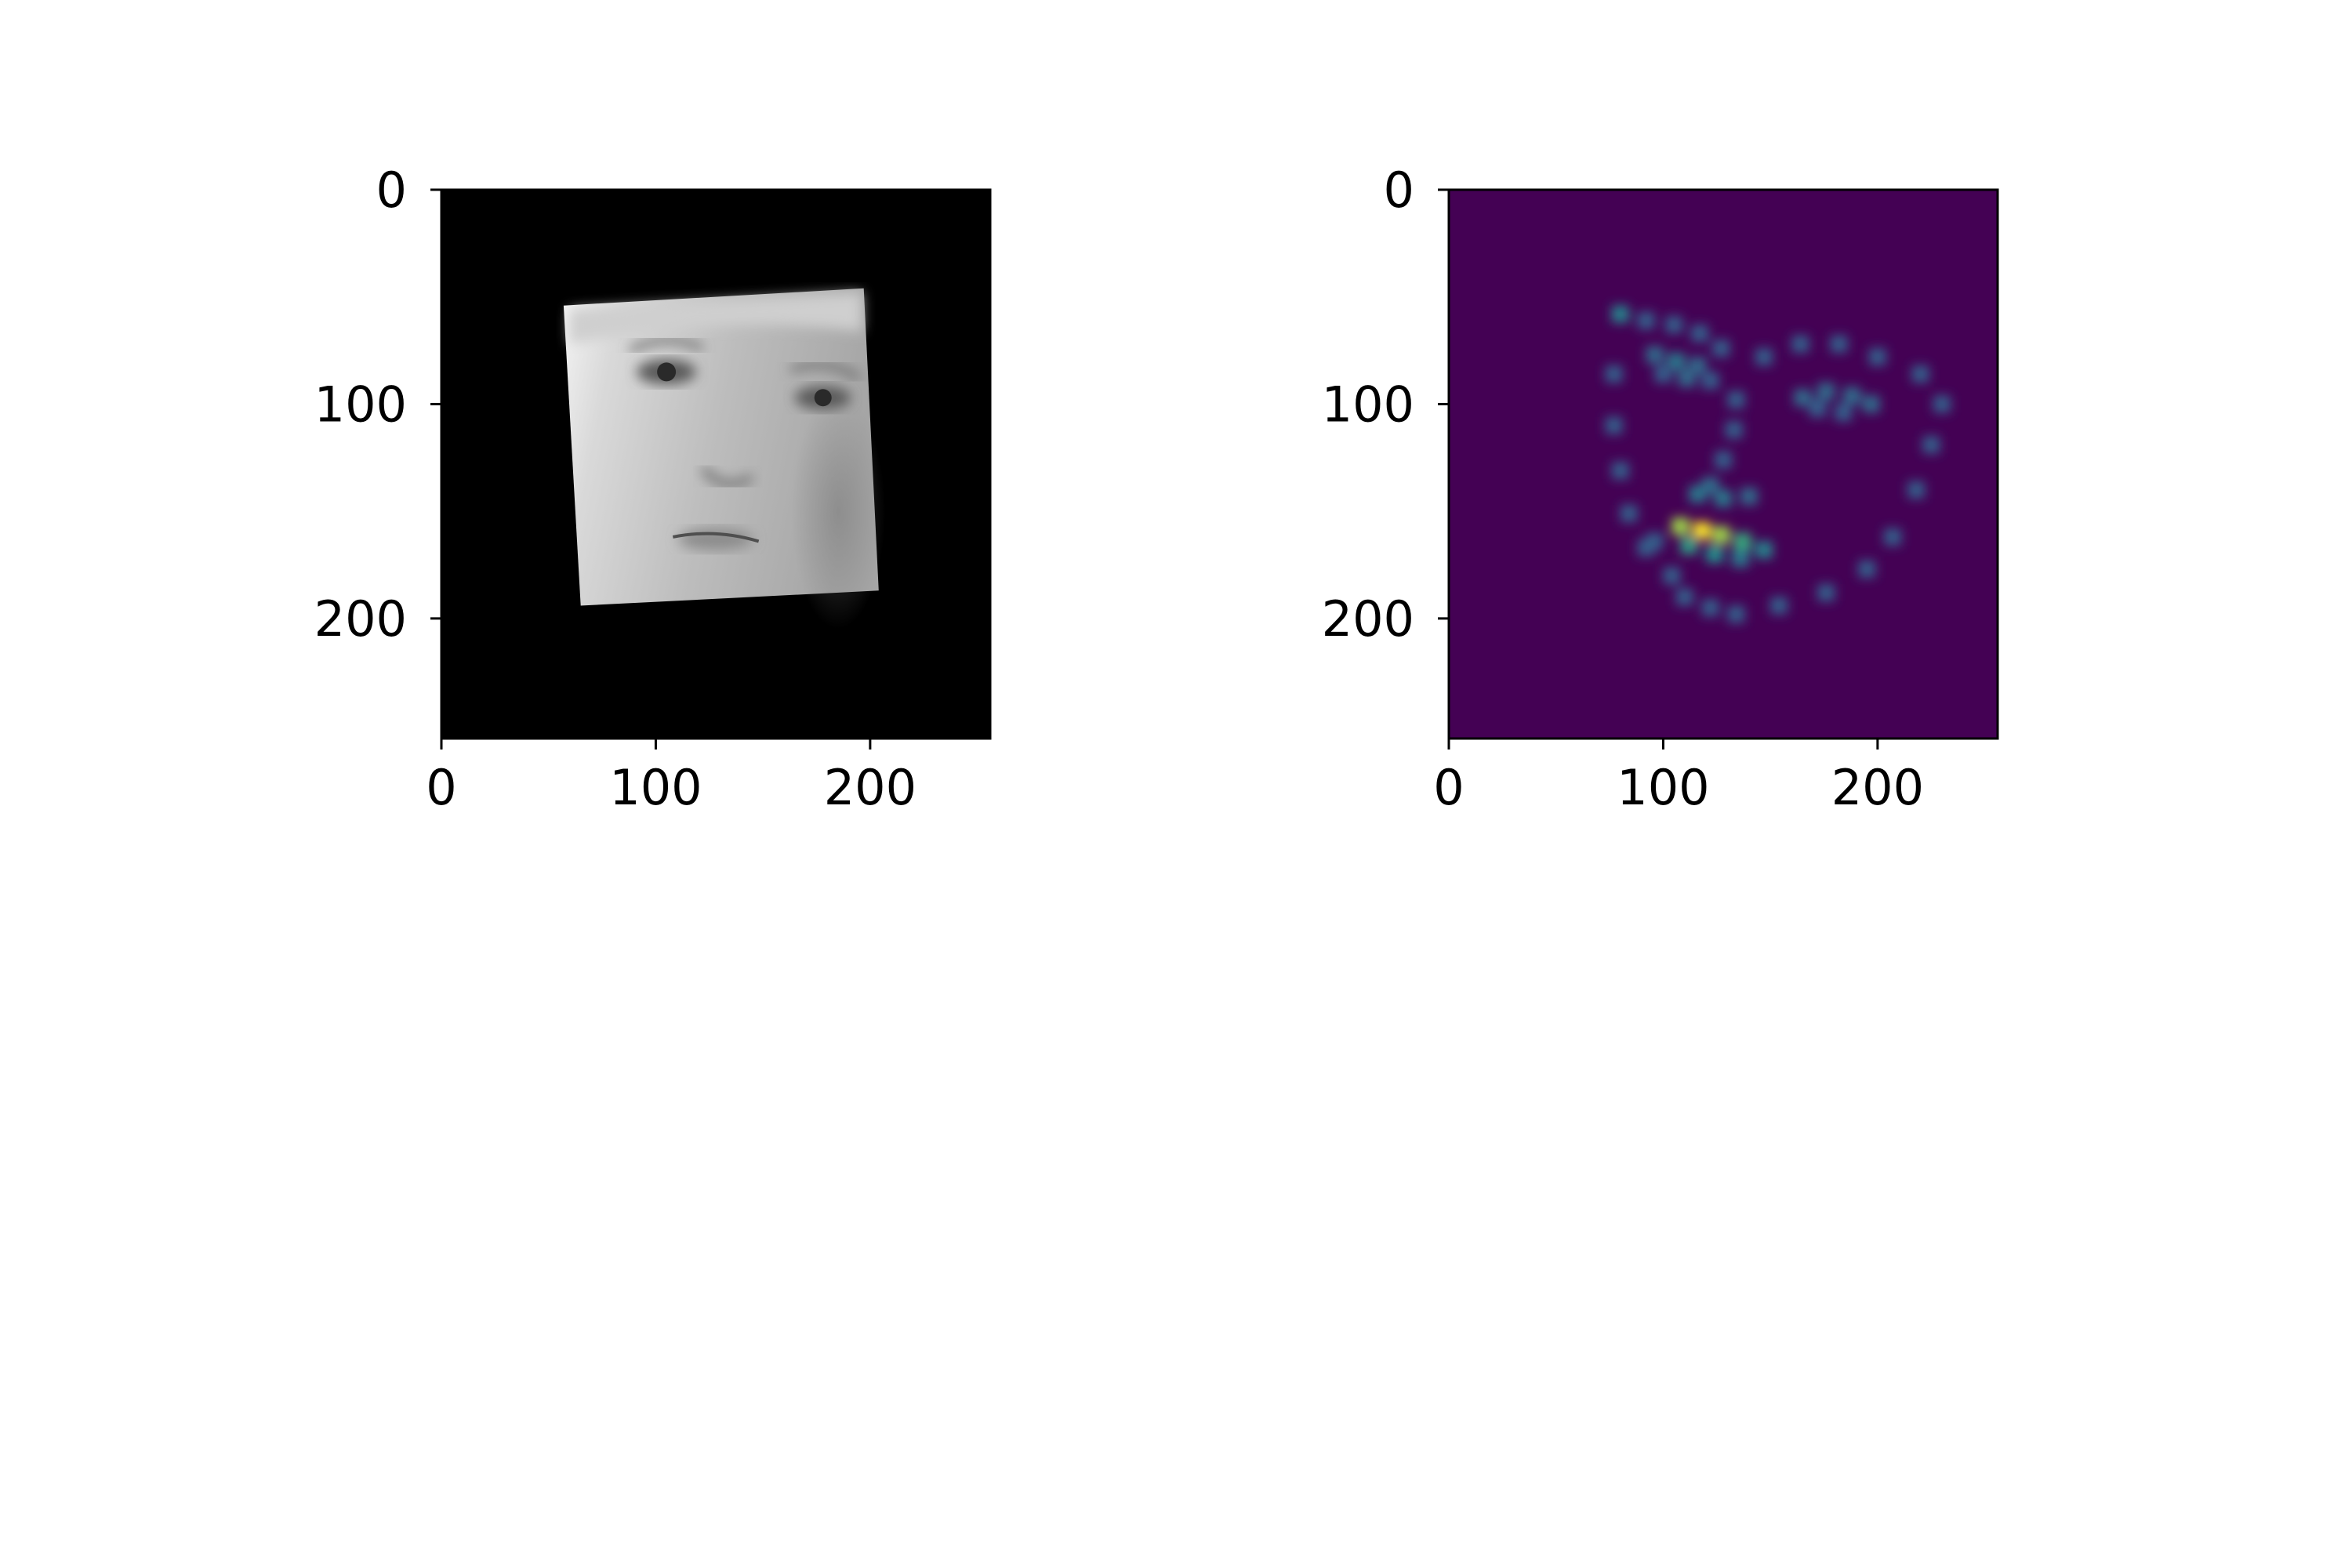 The height and width of the screenshot is (1568, 2352). I want to click on right-x-axis: 0 100 200, so click(1678, 777).